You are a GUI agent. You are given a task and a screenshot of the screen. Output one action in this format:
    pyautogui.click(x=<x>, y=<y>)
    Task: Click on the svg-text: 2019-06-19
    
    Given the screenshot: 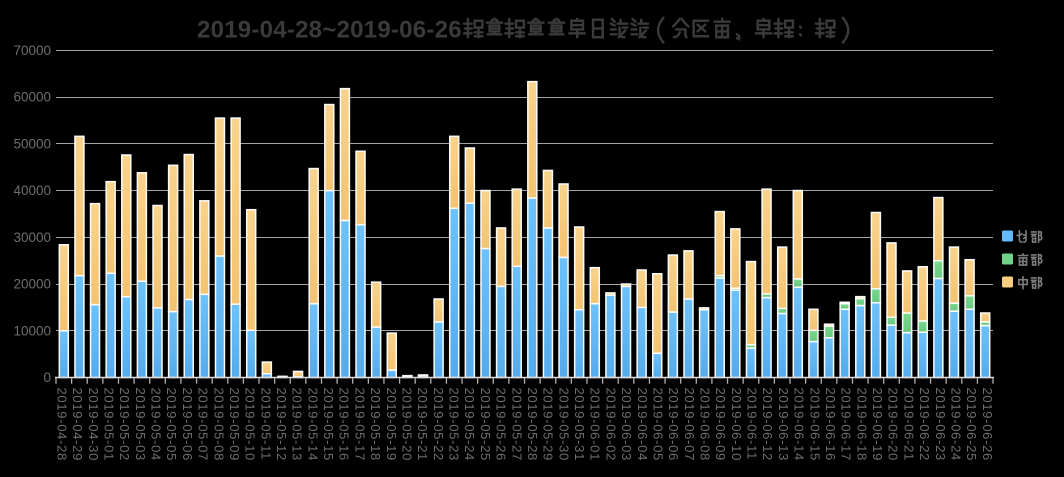 What is the action you would take?
    pyautogui.click(x=877, y=425)
    